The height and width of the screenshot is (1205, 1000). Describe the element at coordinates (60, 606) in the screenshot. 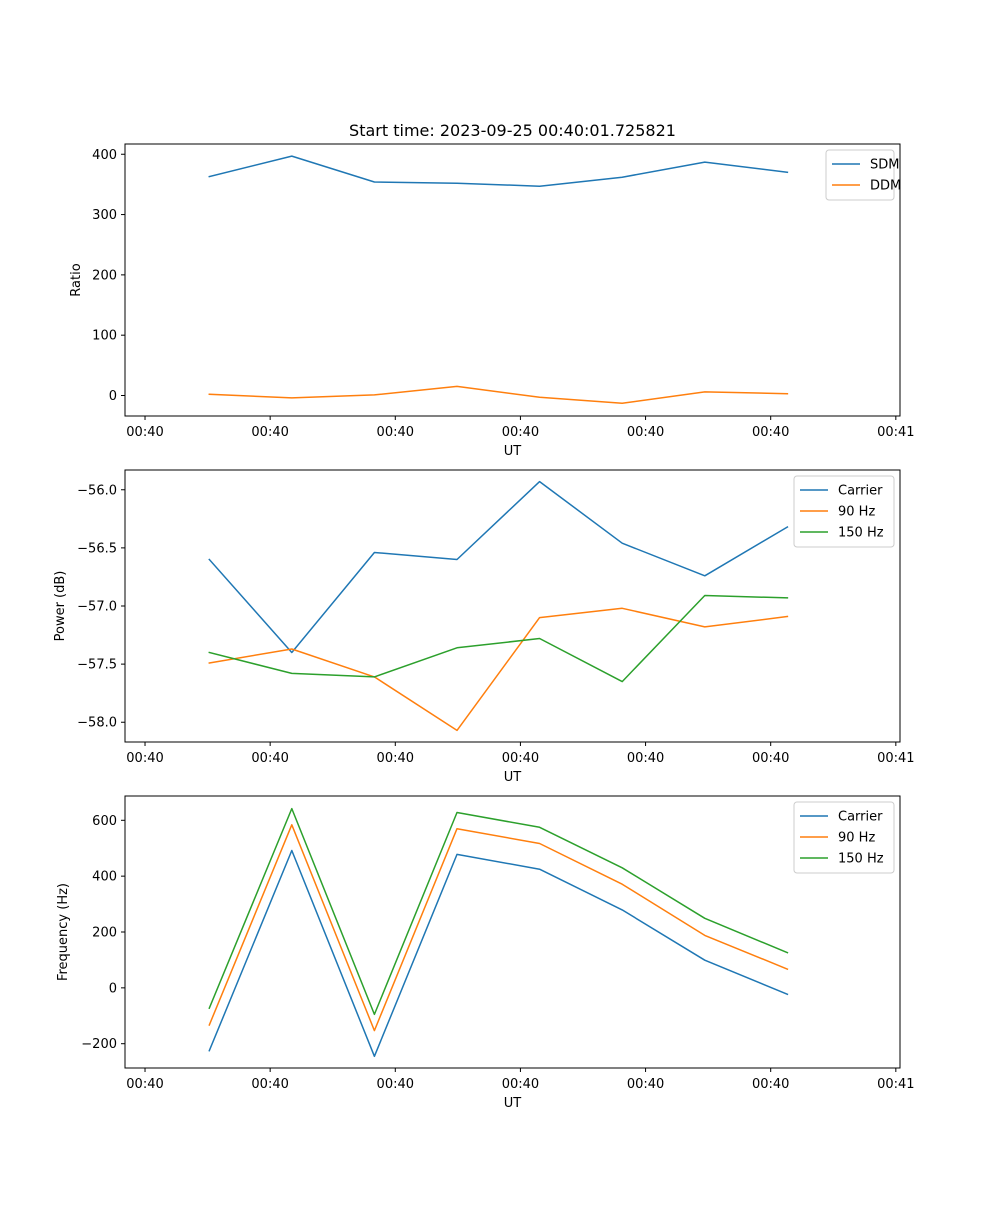

I see `y-axis-label: Power (dB)` at that location.